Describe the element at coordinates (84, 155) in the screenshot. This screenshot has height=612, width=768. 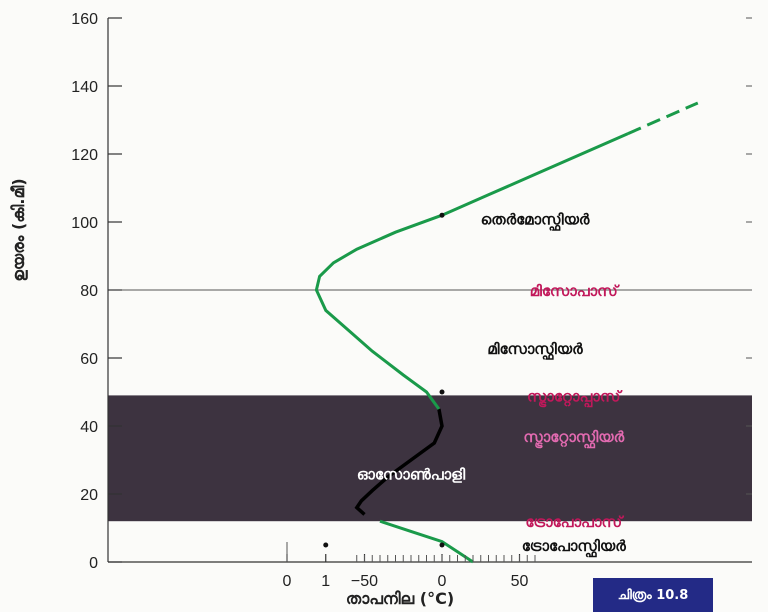
I see `y-tick-label-120: 120` at that location.